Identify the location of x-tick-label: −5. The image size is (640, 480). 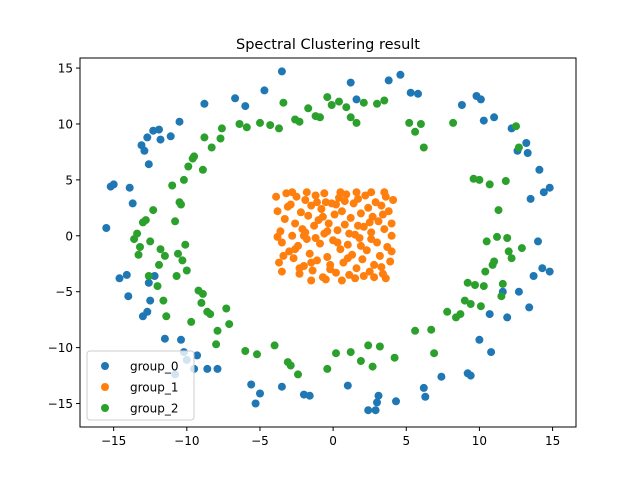
(260, 441).